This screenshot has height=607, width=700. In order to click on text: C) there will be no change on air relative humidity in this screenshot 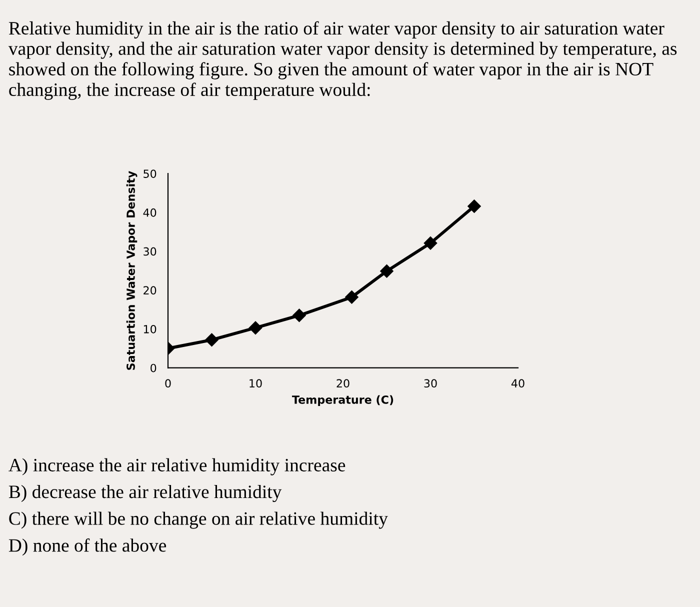, I will do `click(198, 520)`.